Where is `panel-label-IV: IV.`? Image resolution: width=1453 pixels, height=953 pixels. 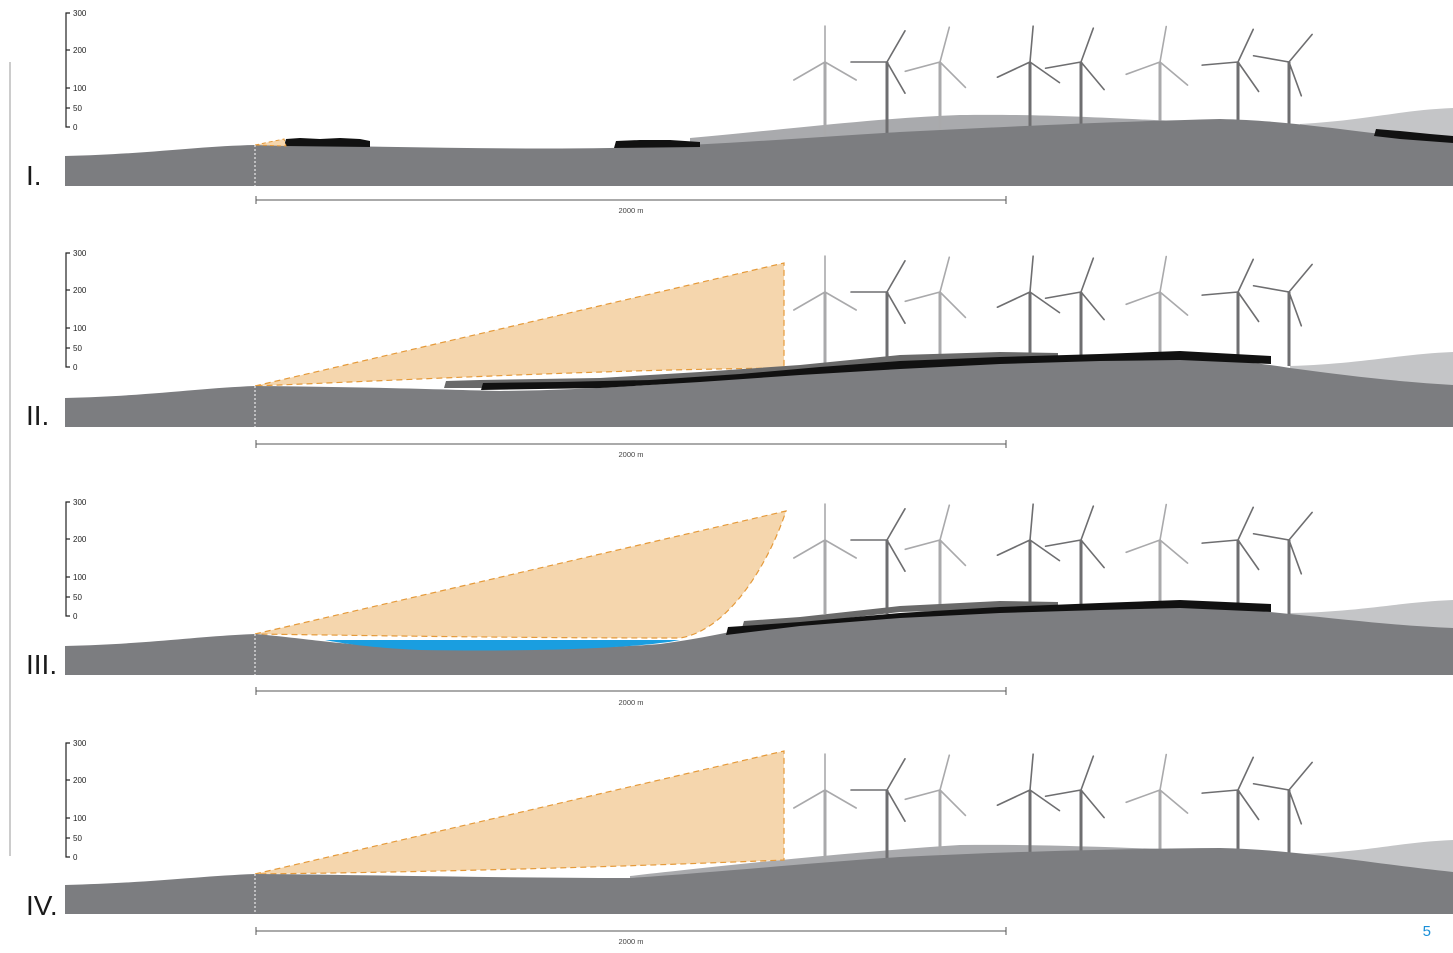
panel-label-IV: IV. is located at coordinates (42, 905).